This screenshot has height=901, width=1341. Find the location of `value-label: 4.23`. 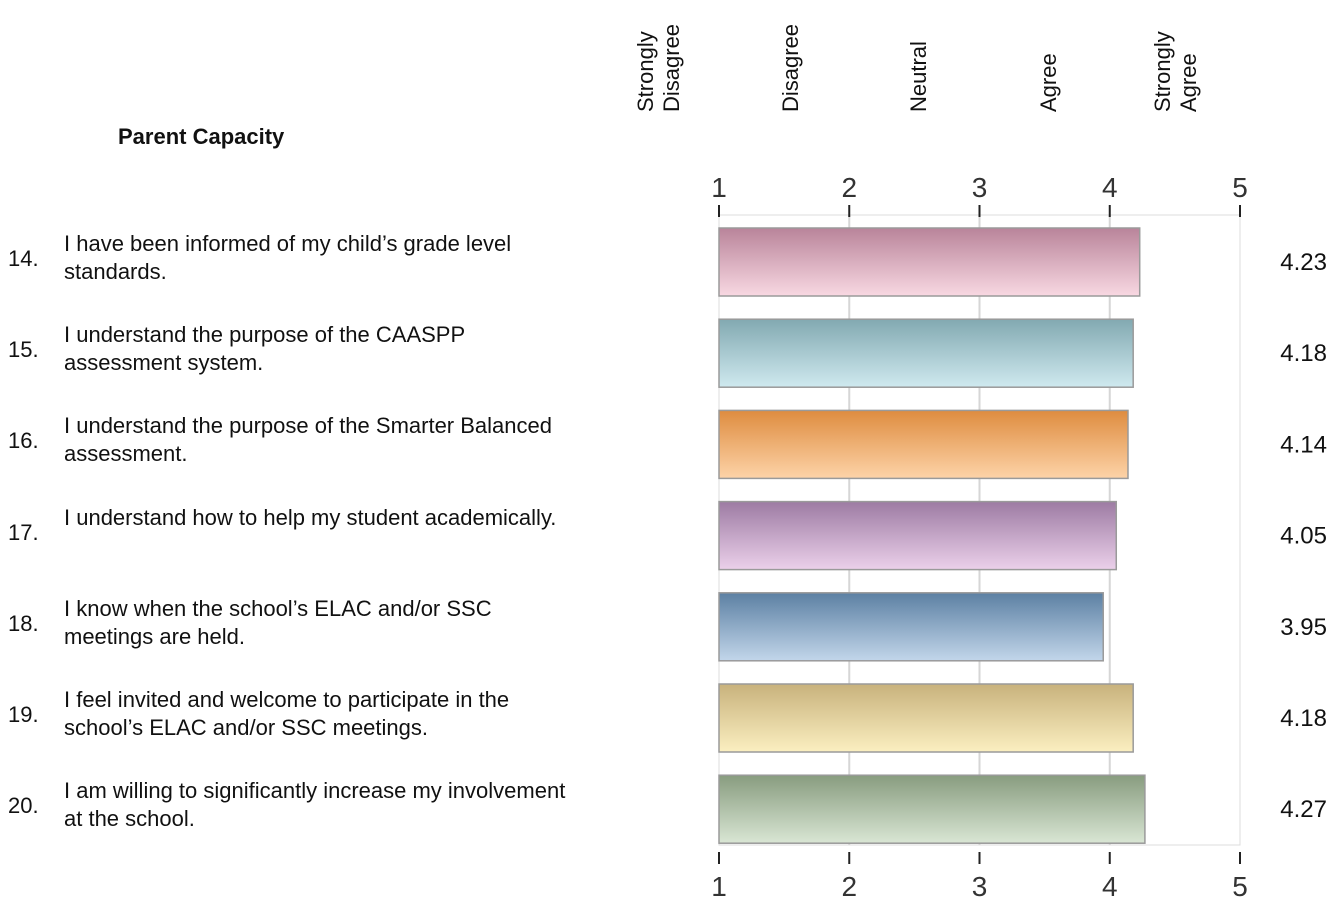

value-label: 4.23 is located at coordinates (1303, 262).